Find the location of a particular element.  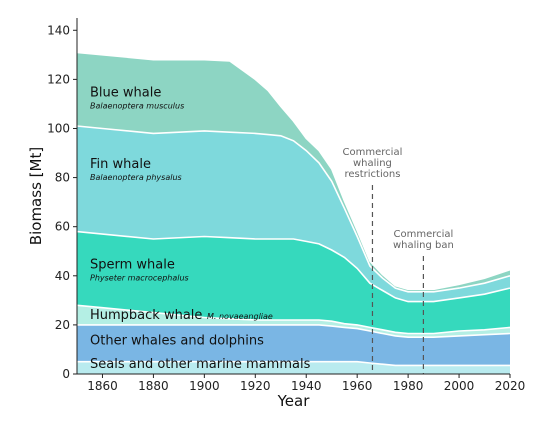

separator-other-whales-and-dolphins is located at coordinates (294, 331).